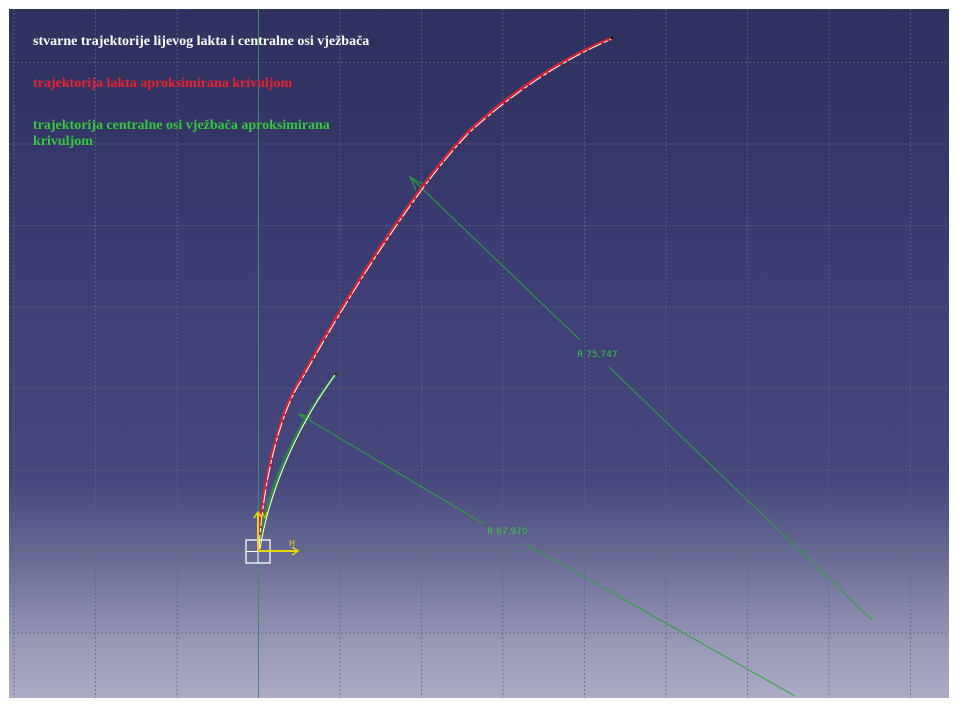 This screenshot has width=961, height=705. Describe the element at coordinates (336, 374) in the screenshot. I see `axis-curve-endpoint` at that location.